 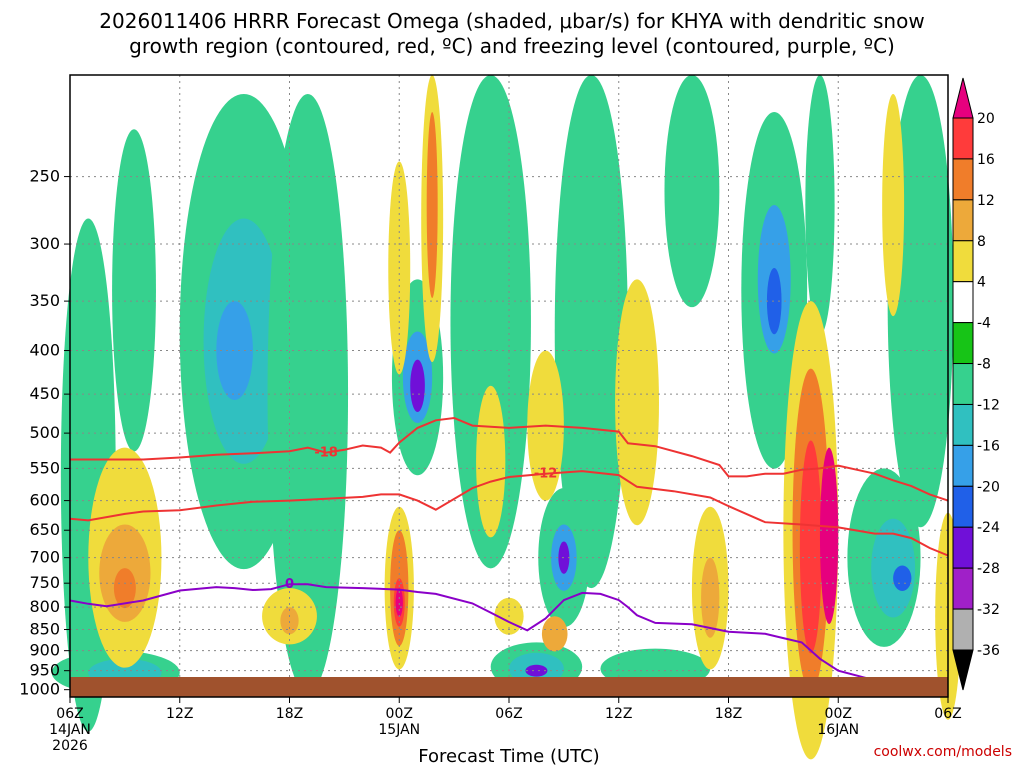 What do you see at coordinates (988, 569) in the screenshot?
I see `colorbar-label-11: -28` at bounding box center [988, 569].